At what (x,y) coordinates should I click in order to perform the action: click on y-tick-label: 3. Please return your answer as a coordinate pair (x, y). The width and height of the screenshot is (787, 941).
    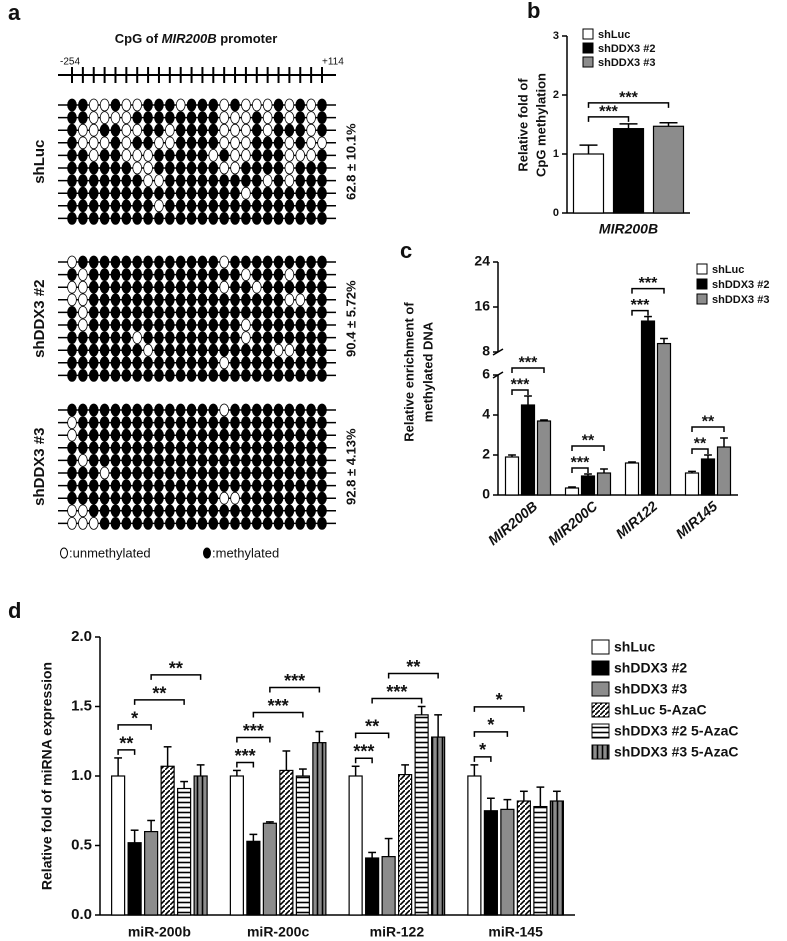
    Looking at the image, I should click on (556, 36).